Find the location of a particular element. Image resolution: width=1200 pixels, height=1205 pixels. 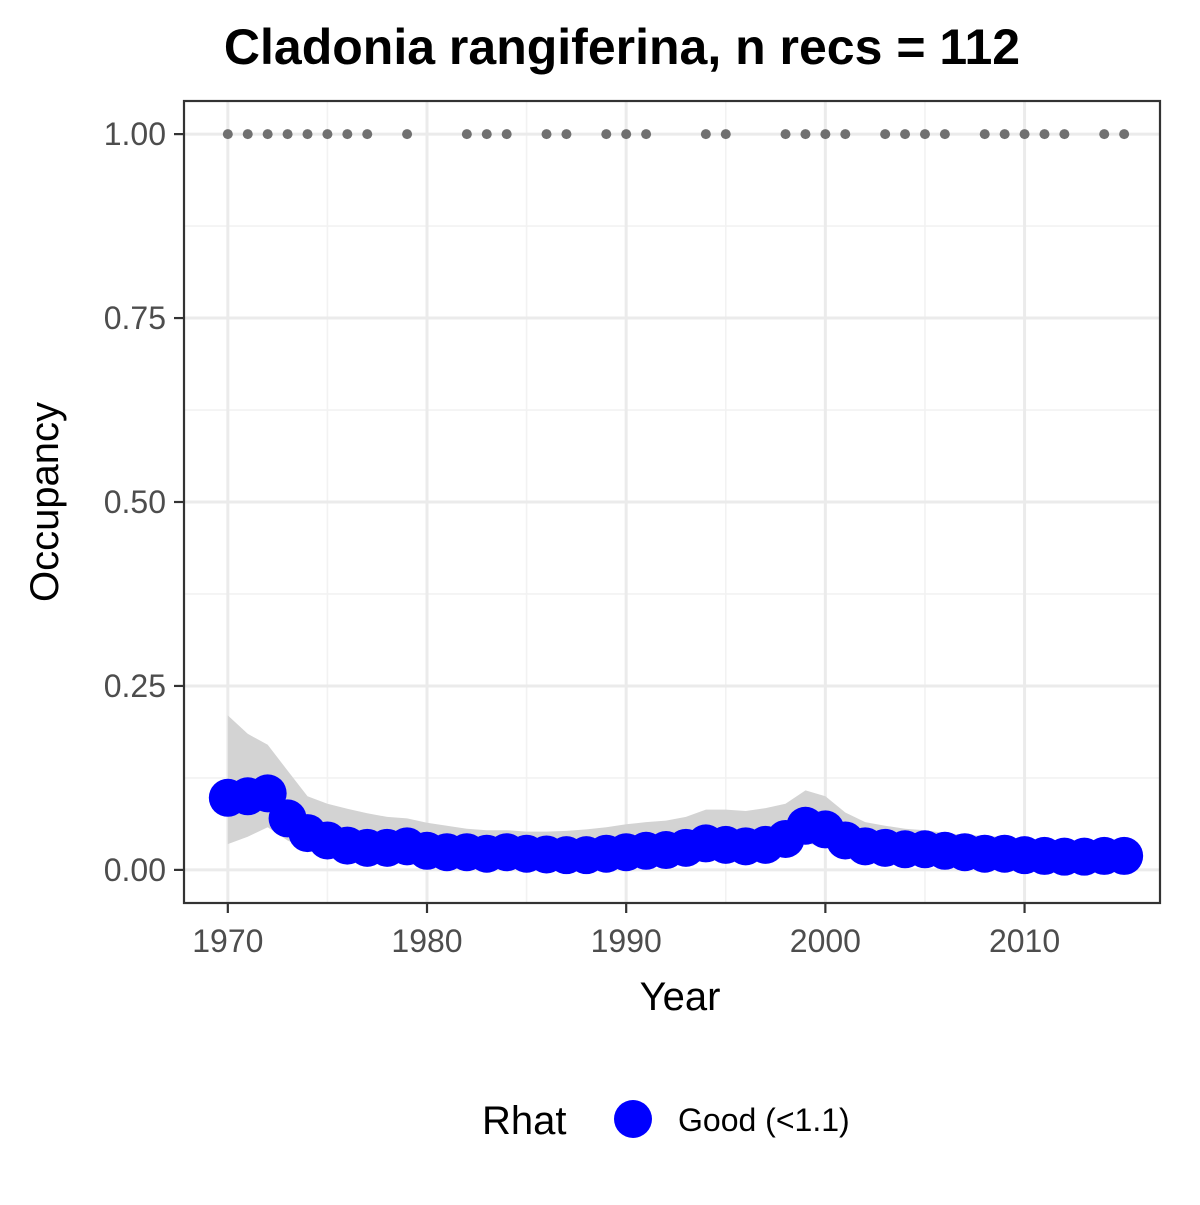

y-tick-label: 0.00 is located at coordinates (135, 870).